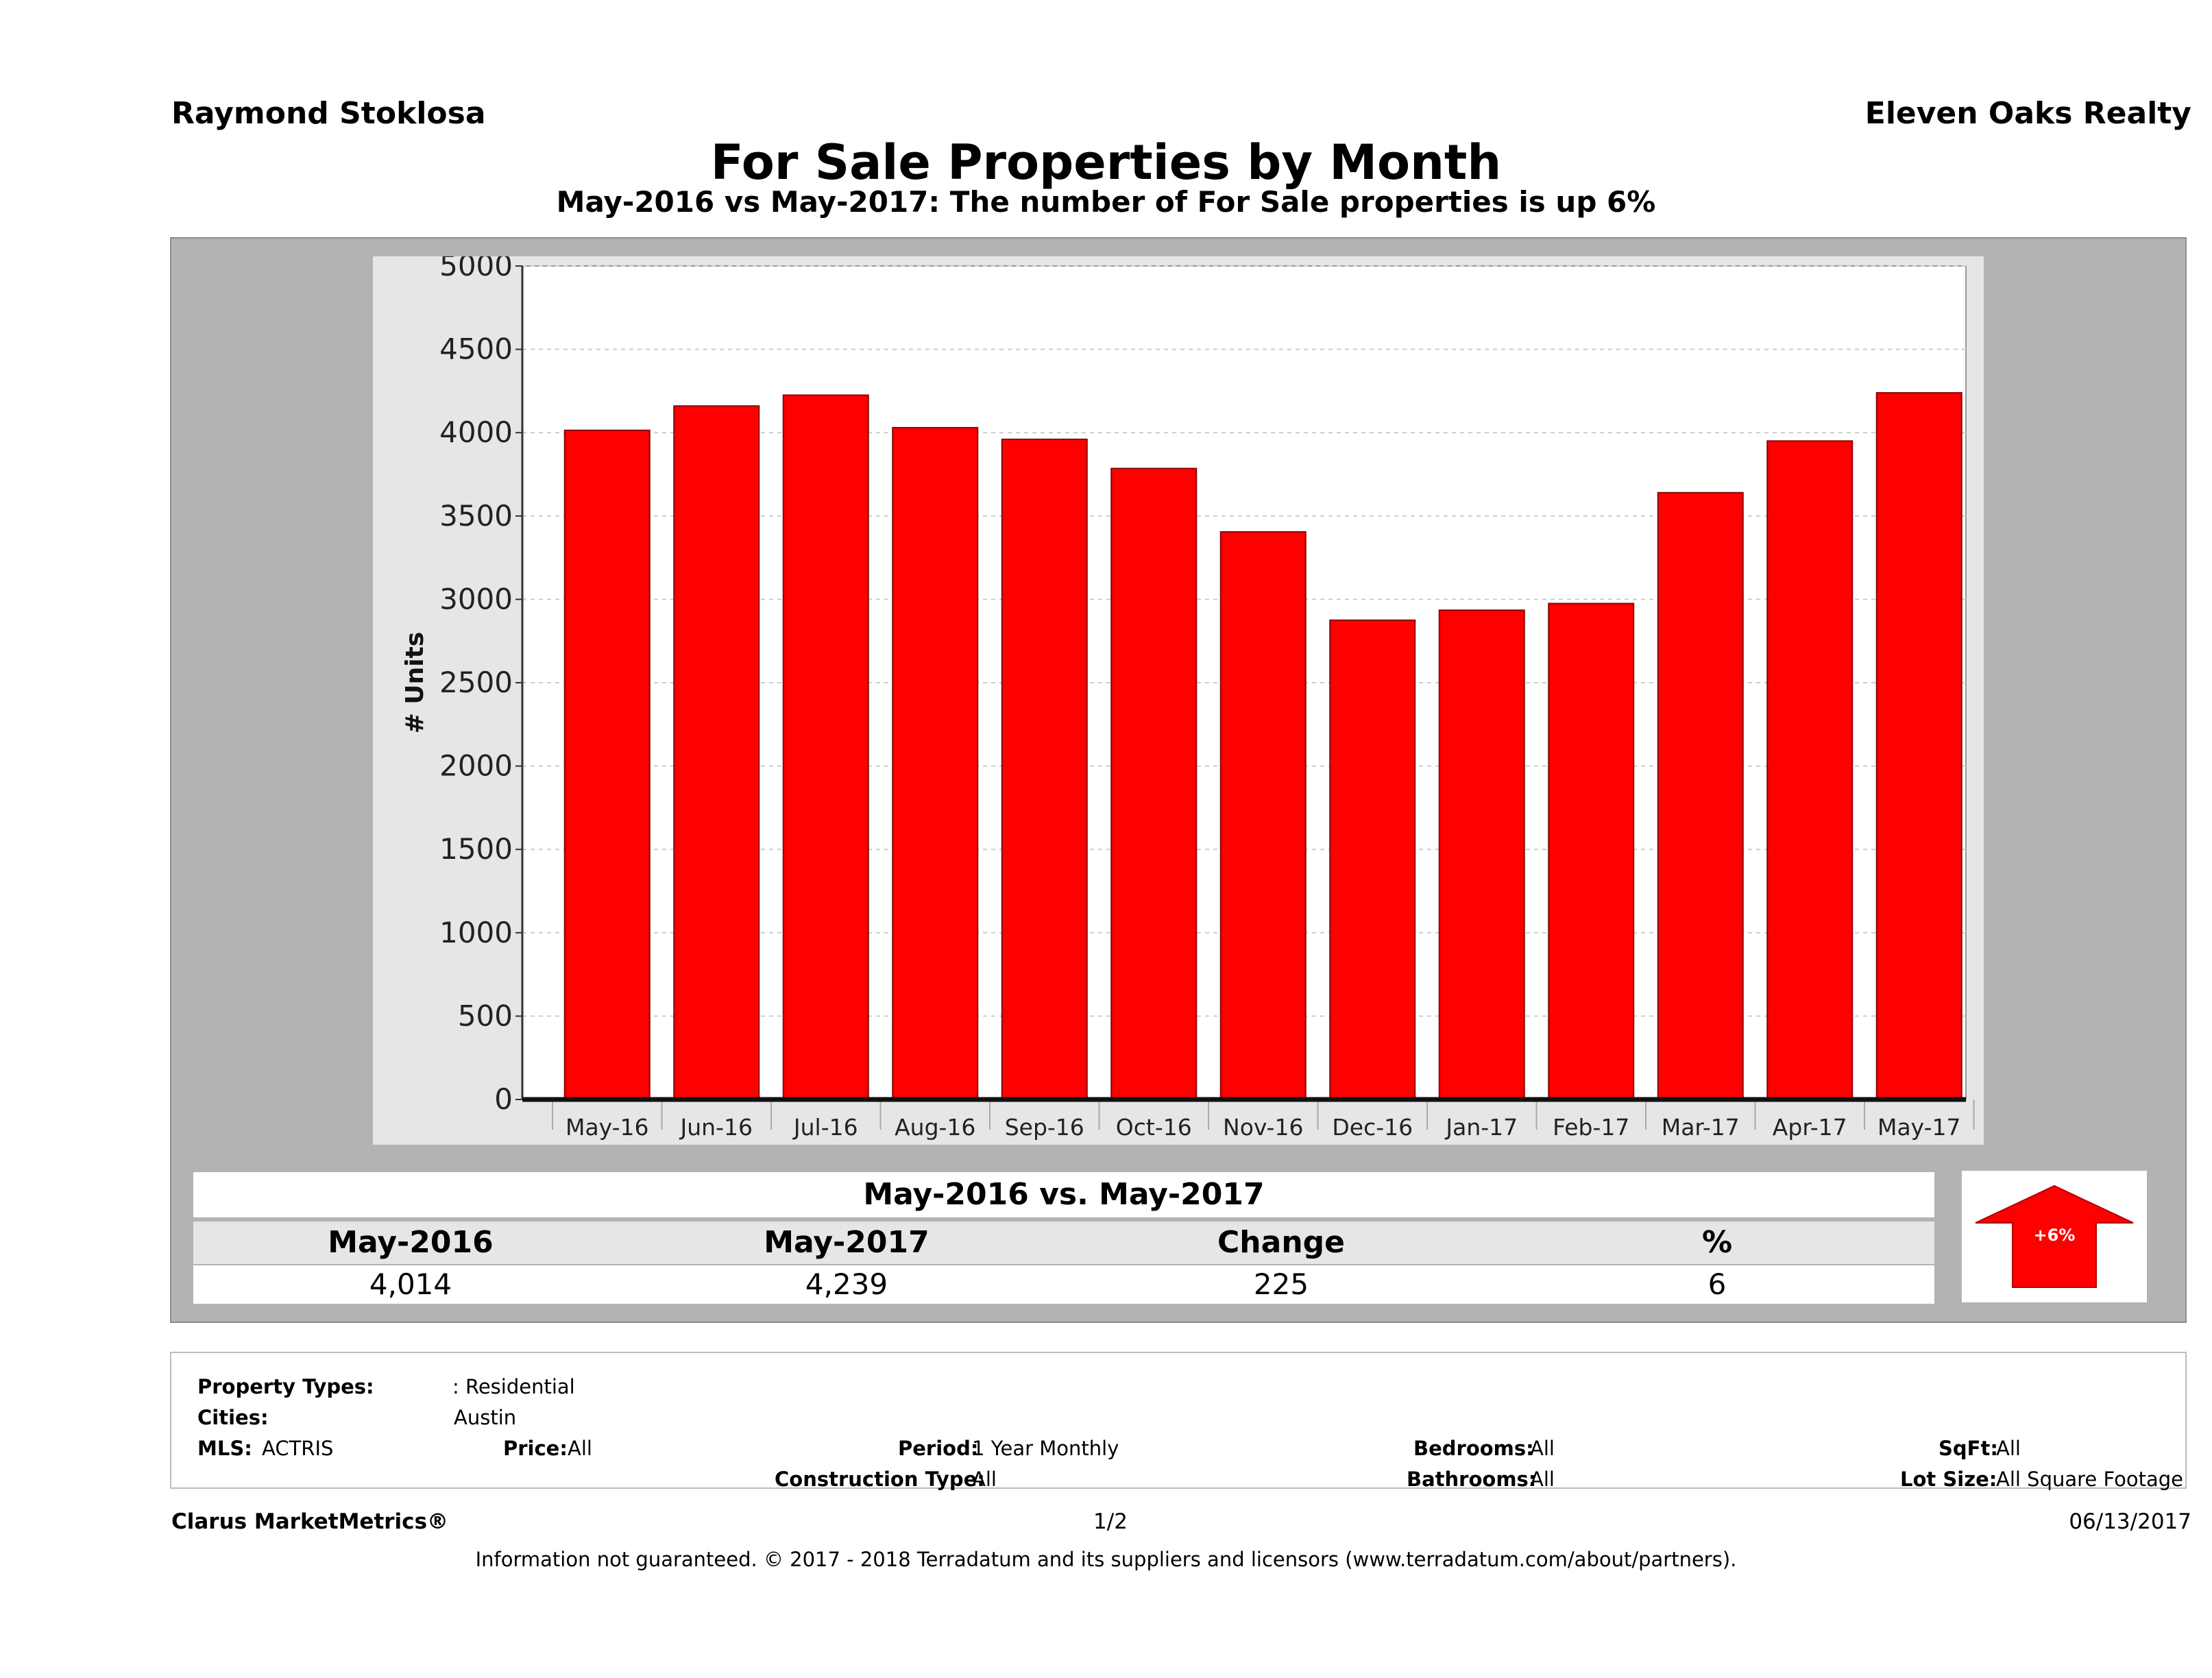 The image size is (2212, 1678). I want to click on lot-size-value: All Square Footage, so click(2090, 1479).